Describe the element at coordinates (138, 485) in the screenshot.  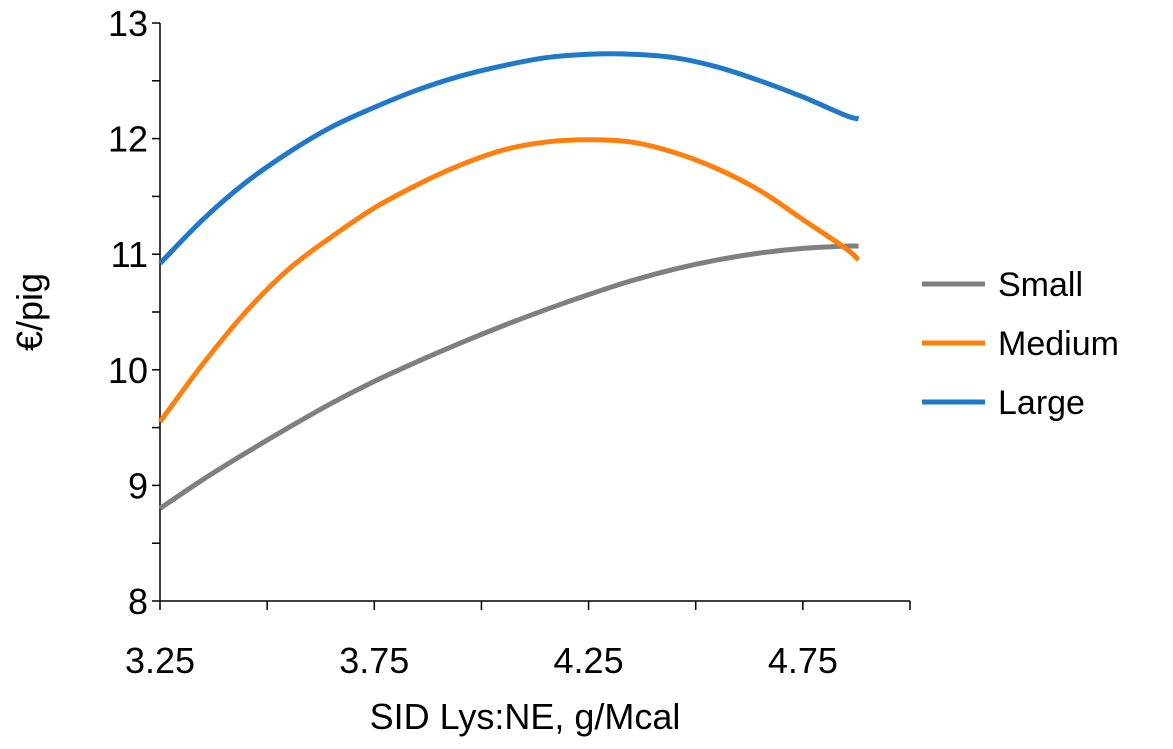
I see `y-tick-label: 9` at that location.